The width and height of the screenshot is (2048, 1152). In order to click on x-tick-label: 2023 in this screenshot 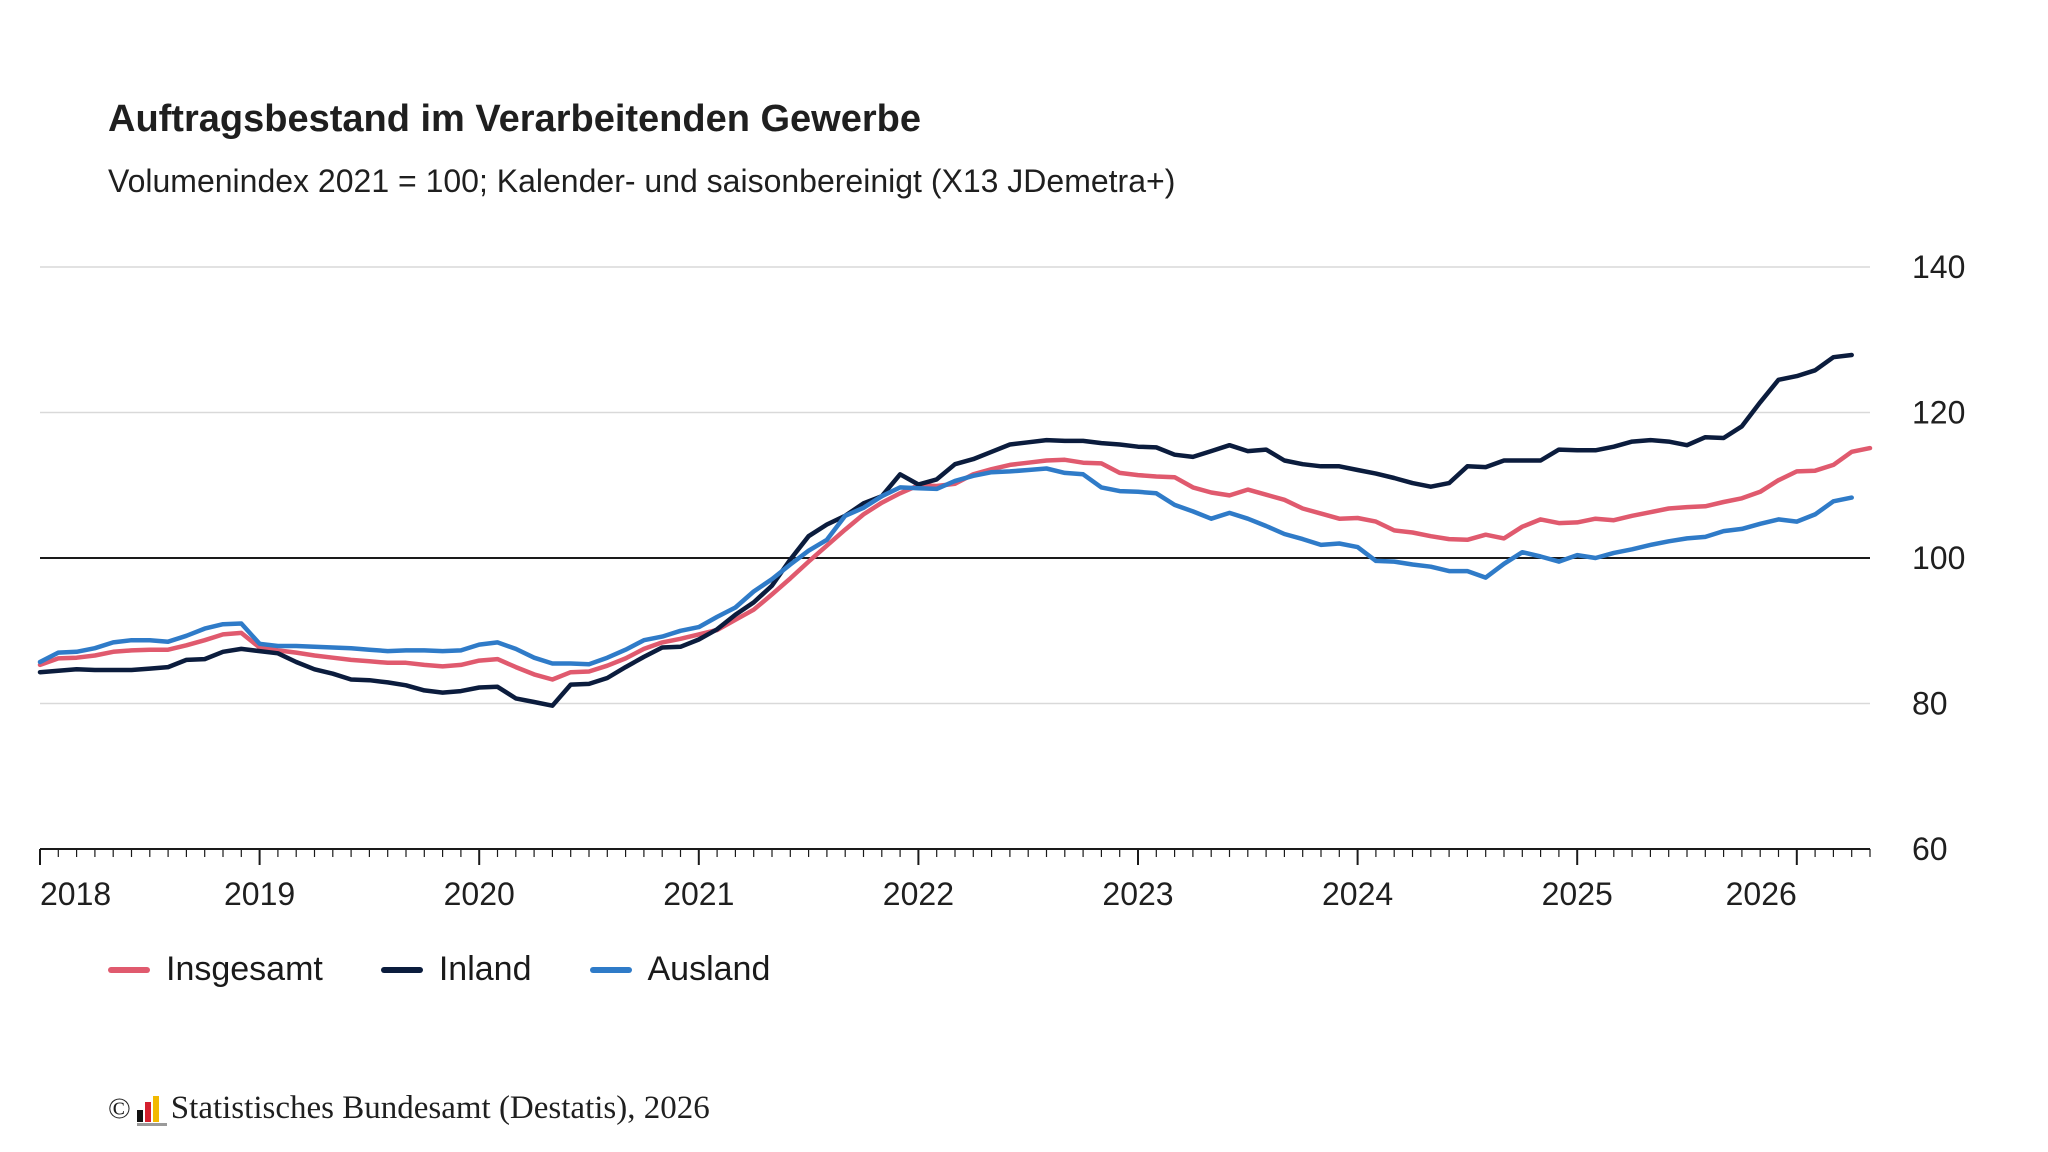, I will do `click(1137, 894)`.